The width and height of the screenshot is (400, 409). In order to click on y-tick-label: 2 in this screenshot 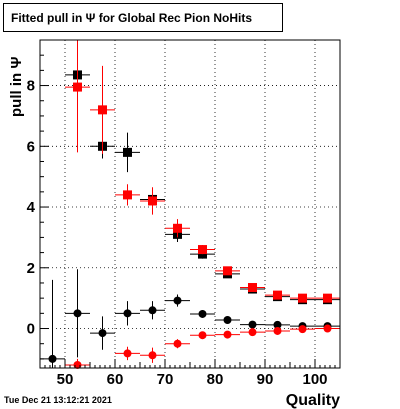, I will do `click(31, 268)`.